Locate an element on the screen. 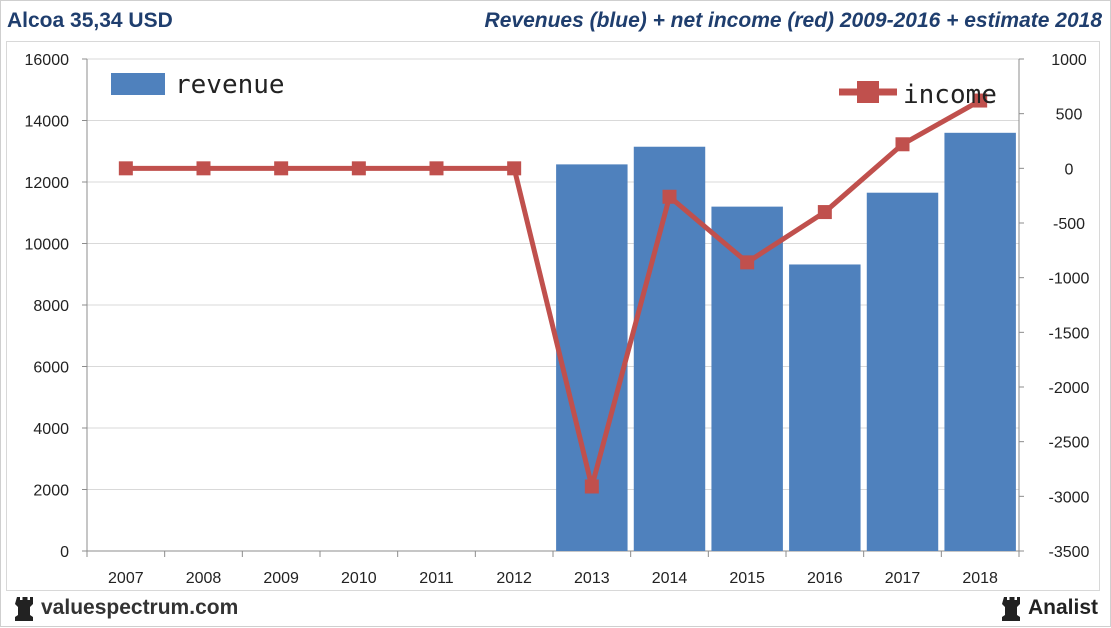  legend-income-marker is located at coordinates (868, 92).